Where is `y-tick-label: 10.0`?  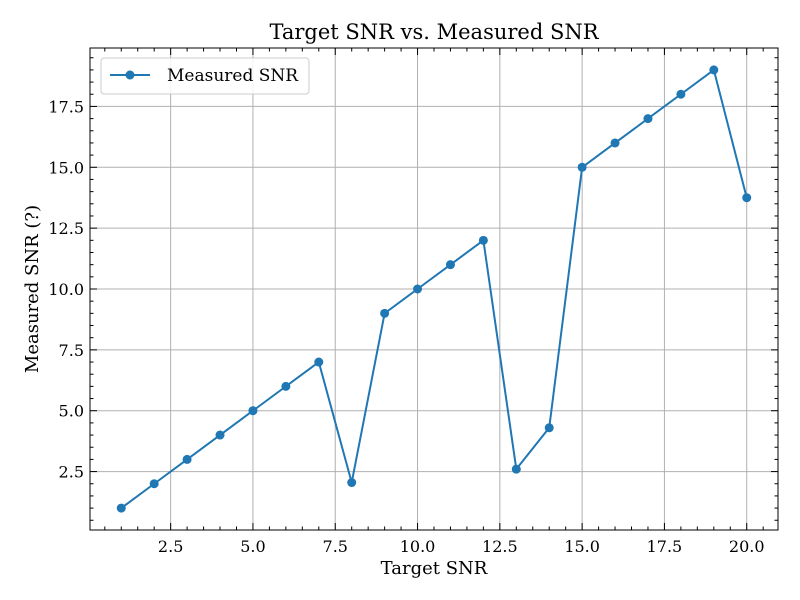 y-tick-label: 10.0 is located at coordinates (66, 289).